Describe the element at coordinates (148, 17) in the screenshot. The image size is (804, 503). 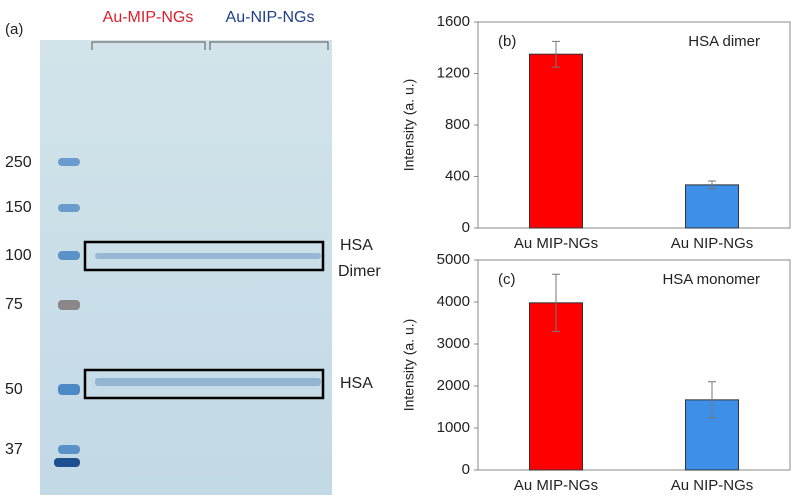
I see `group-label: Au-MIP-NGs` at that location.